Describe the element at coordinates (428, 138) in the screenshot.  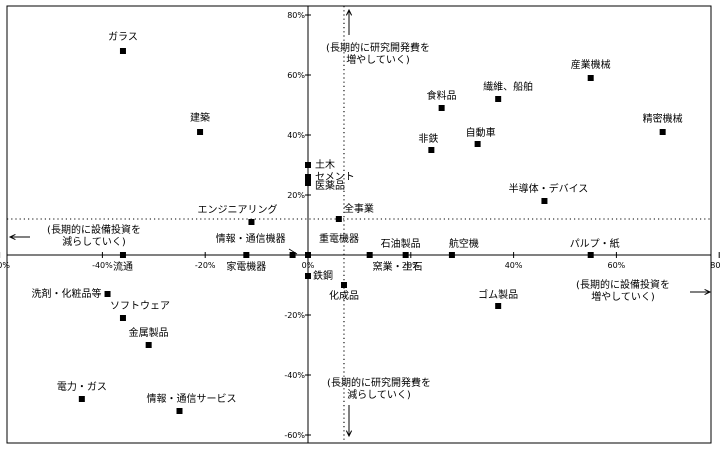
I see `data-point-label: 非鉄` at that location.